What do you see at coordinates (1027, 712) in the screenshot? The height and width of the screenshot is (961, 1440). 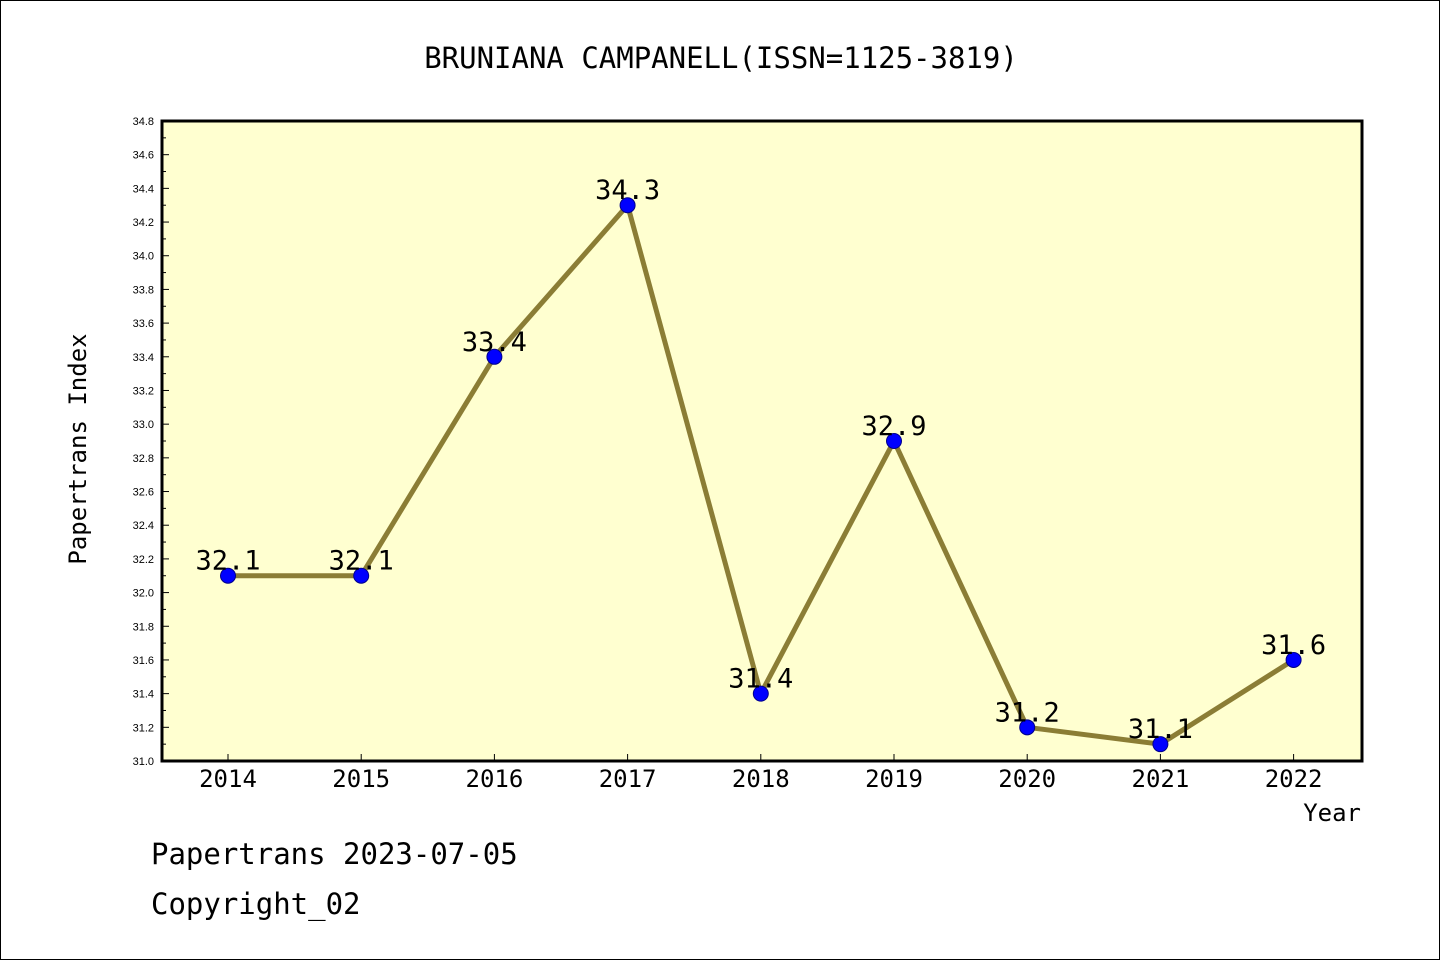 I see `data-label: 31.2` at bounding box center [1027, 712].